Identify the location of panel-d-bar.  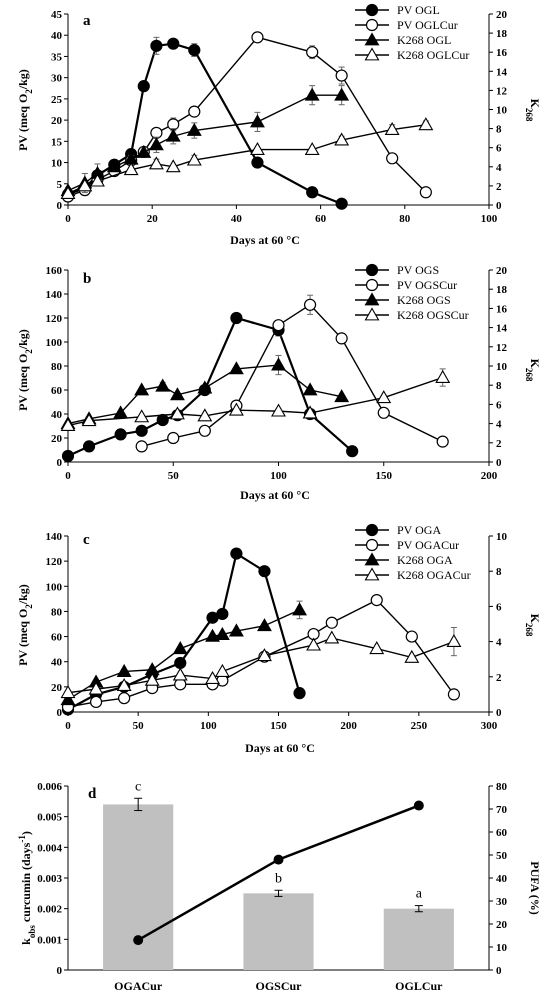
(278, 931).